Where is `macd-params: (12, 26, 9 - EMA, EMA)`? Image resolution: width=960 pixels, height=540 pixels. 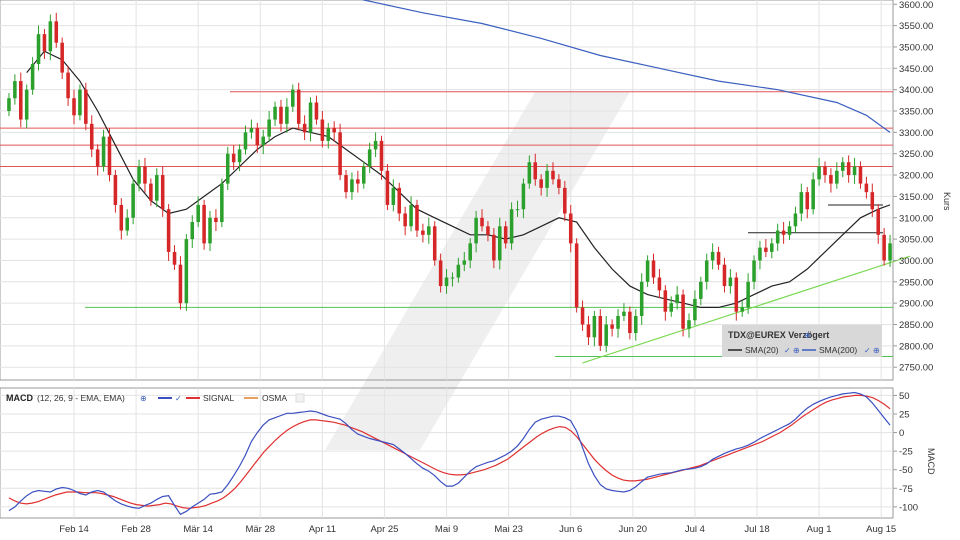 macd-params: (12, 26, 9 - EMA, EMA) is located at coordinates (81, 398).